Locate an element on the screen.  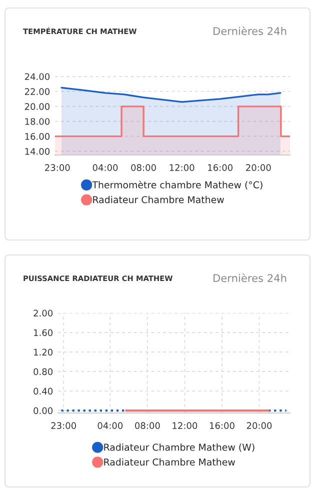
y-tick-label: 22.00 is located at coordinates (37, 92).